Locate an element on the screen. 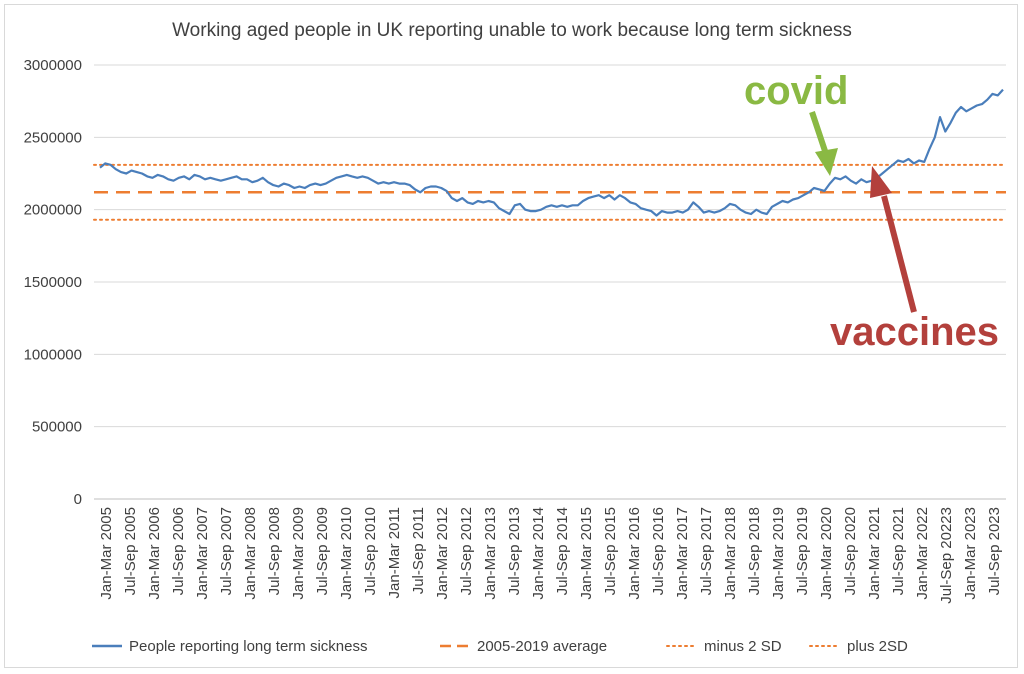 This screenshot has width=1024, height=674. y-tick-label: 2500000 is located at coordinates (53, 137).